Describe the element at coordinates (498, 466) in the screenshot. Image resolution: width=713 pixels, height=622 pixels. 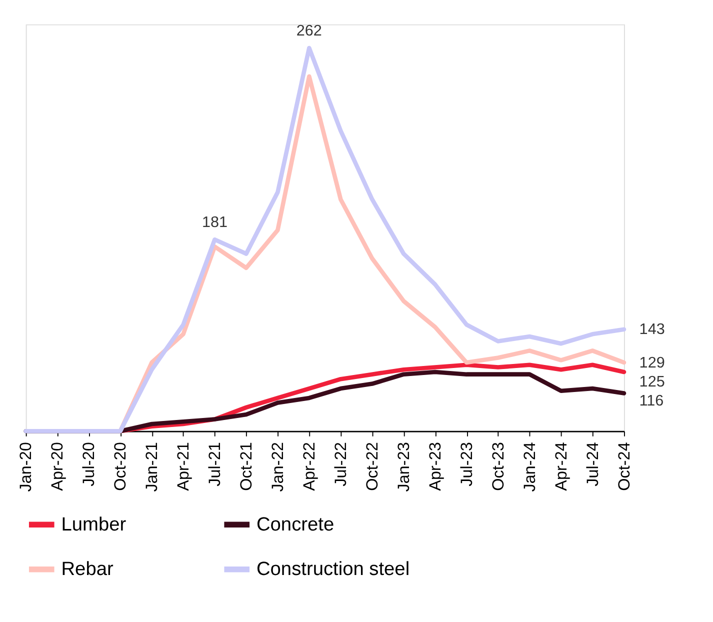
I see `x-tick-label: Oct-23` at that location.